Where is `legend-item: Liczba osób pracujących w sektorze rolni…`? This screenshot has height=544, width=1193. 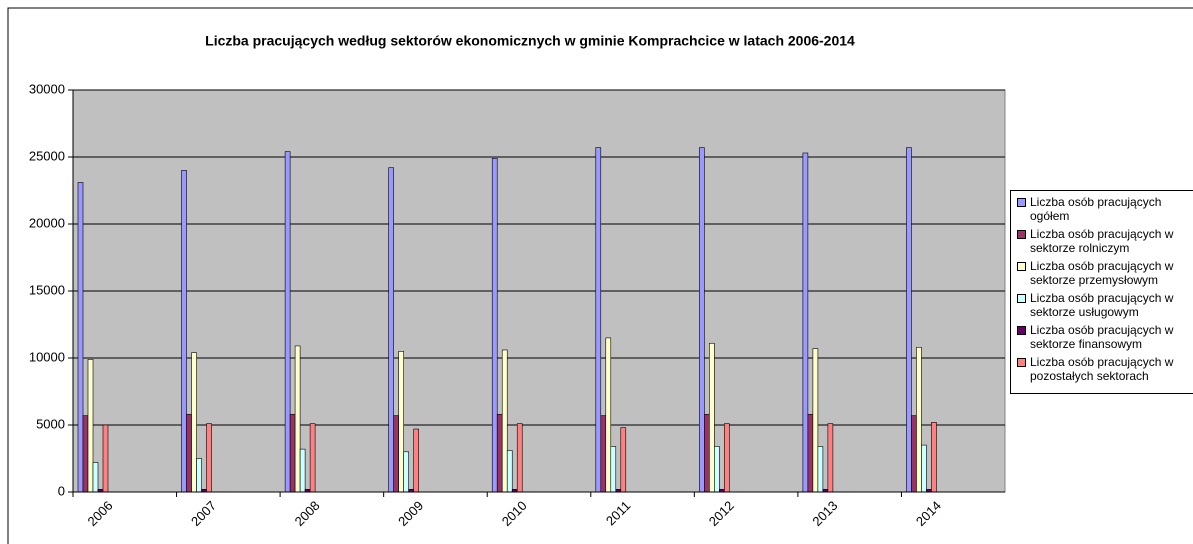 legend-item: Liczba osób pracujących w sektorze rolni… is located at coordinates (1105, 241).